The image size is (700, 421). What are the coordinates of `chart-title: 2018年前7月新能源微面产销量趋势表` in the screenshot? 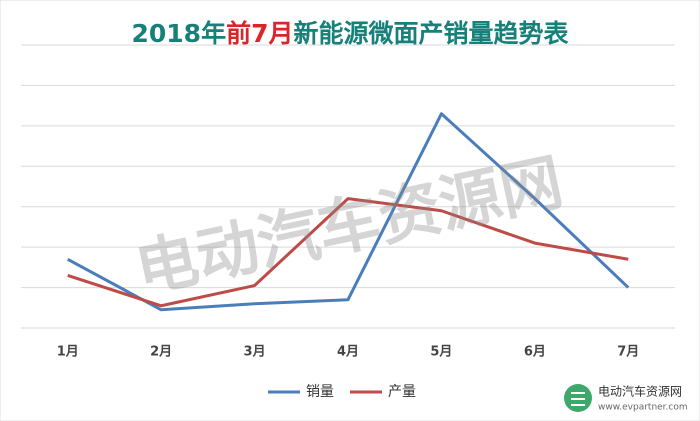 It's located at (350, 33).